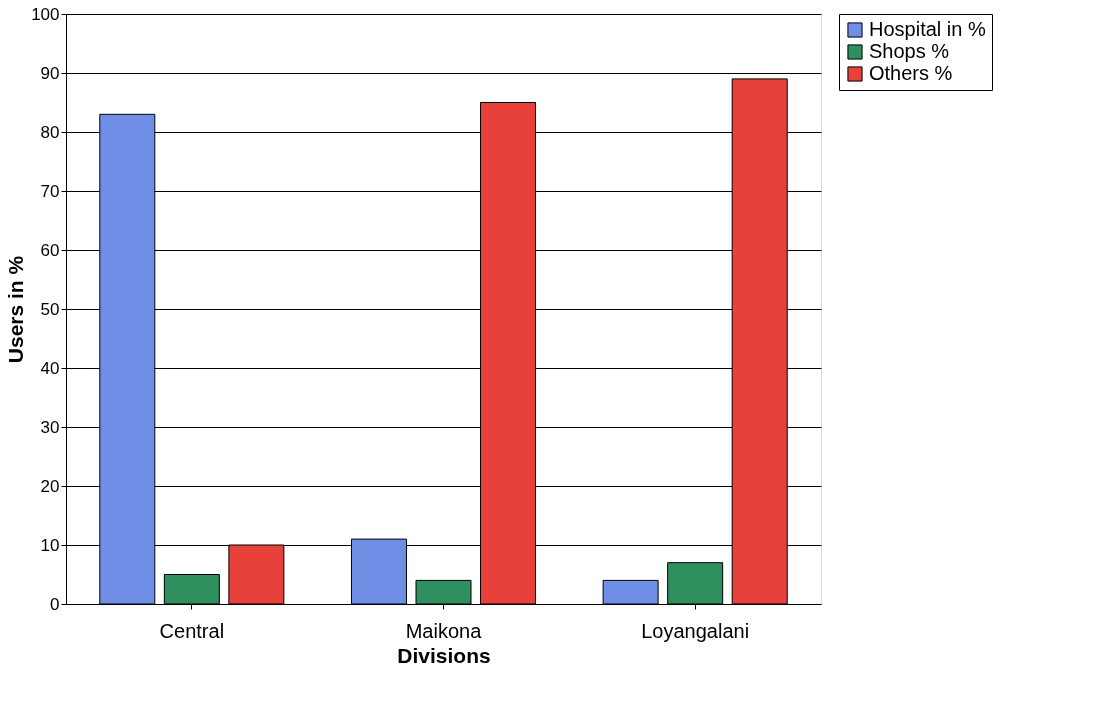  I want to click on y-tick-label: 80, so click(50, 132).